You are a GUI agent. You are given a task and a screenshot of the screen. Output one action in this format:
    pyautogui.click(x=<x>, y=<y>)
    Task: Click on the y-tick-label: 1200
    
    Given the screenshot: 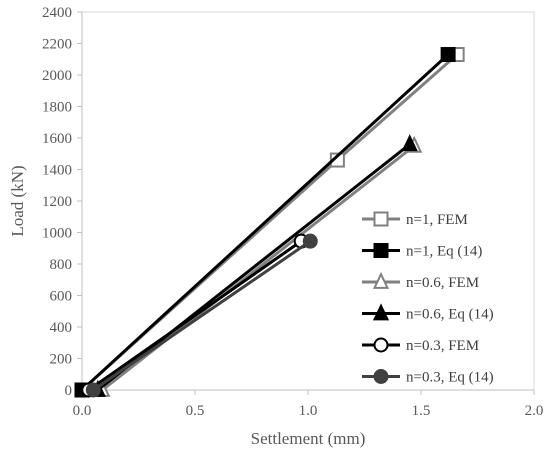 What is the action you would take?
    pyautogui.click(x=57, y=202)
    